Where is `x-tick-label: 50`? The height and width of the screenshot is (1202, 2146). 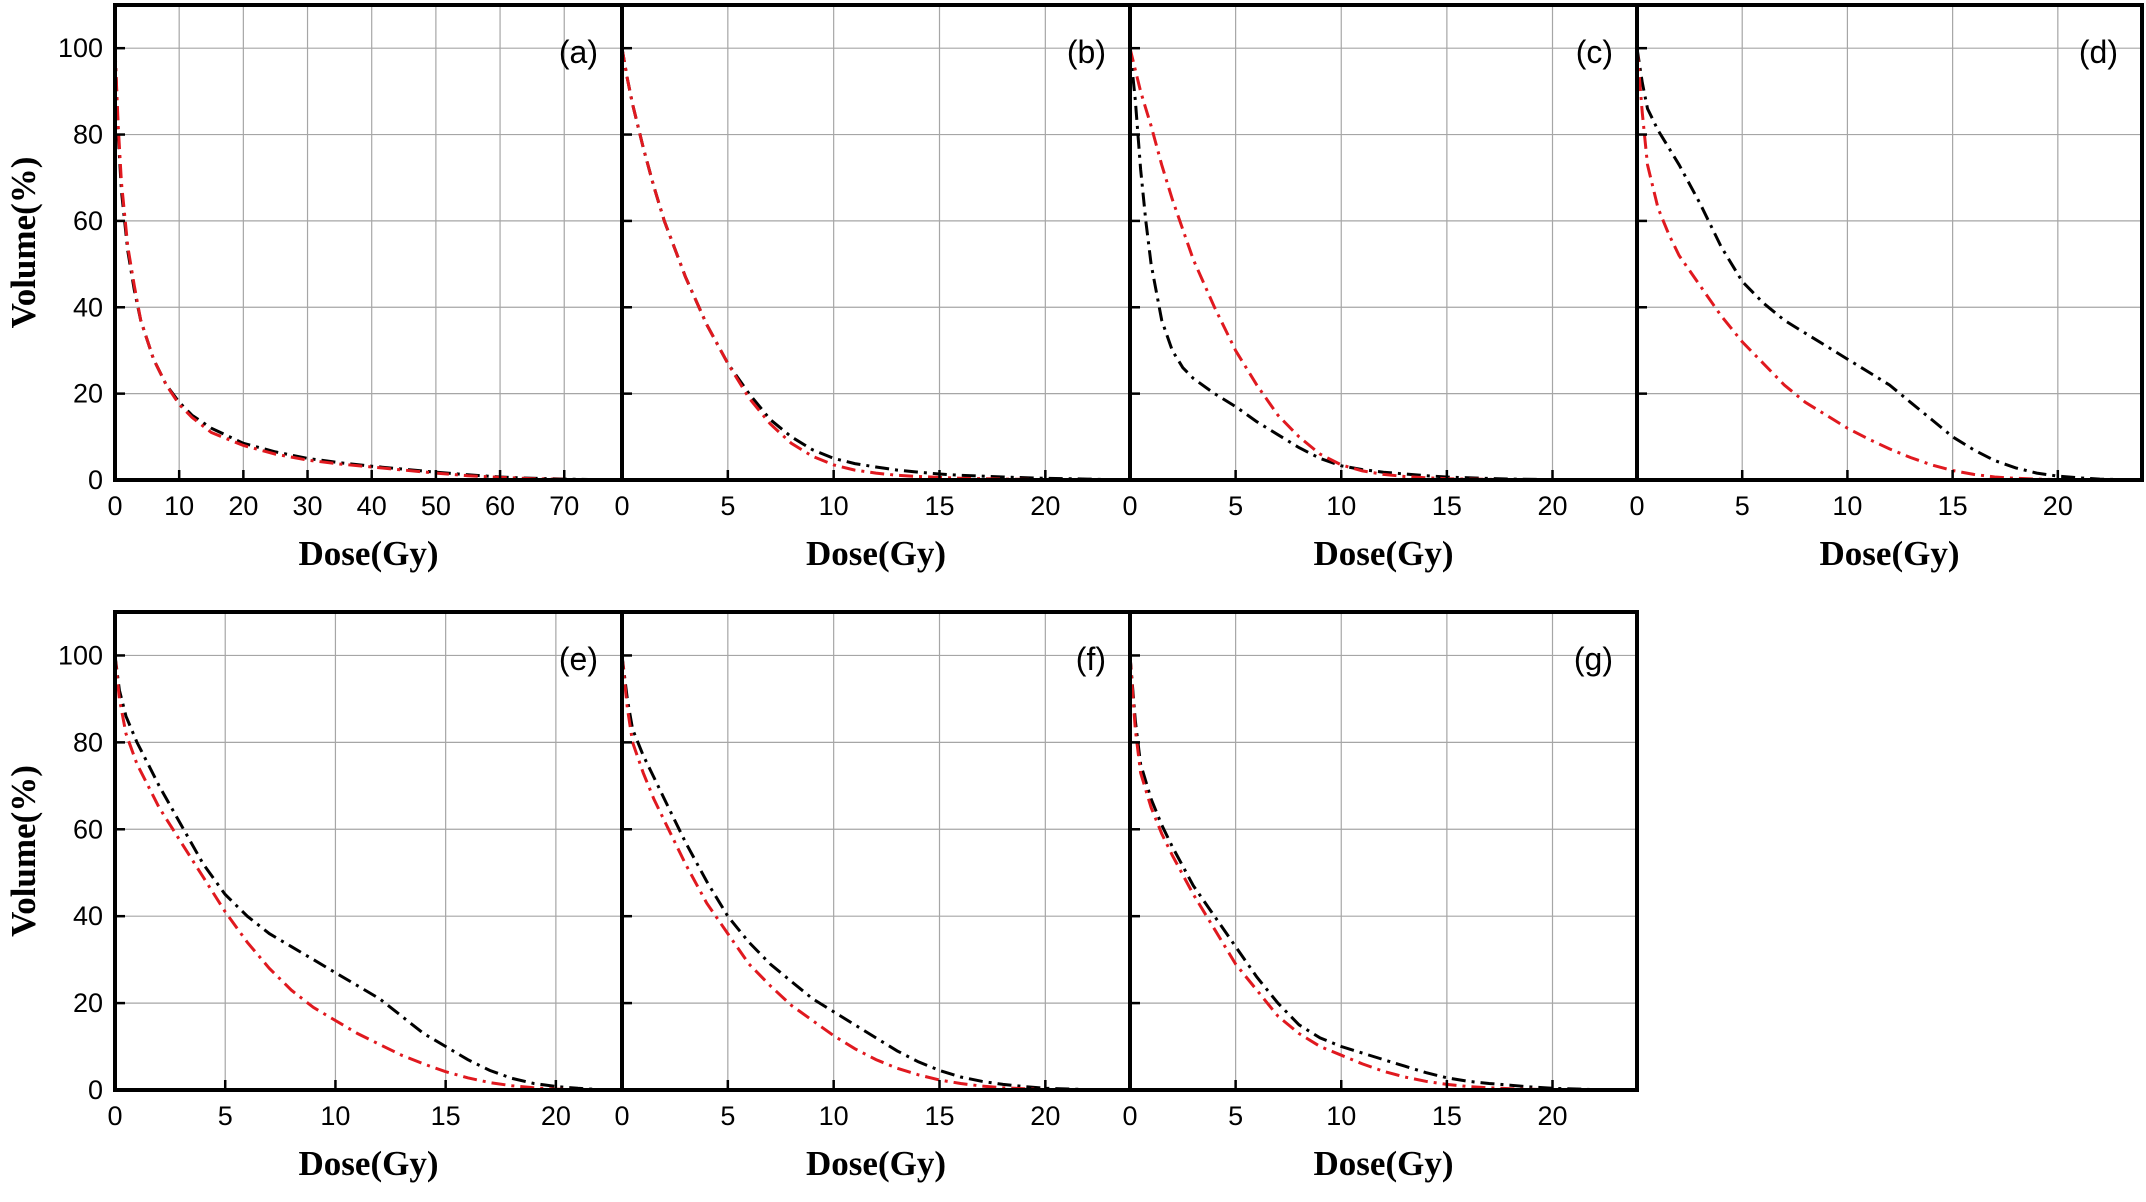
x-tick-label: 50 is located at coordinates (436, 506).